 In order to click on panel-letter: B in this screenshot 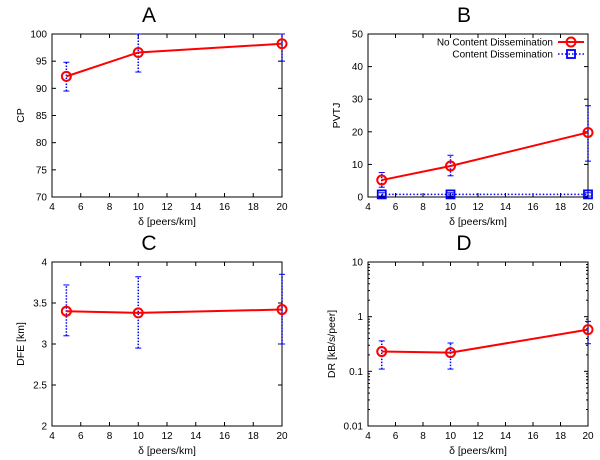, I will do `click(464, 15)`.